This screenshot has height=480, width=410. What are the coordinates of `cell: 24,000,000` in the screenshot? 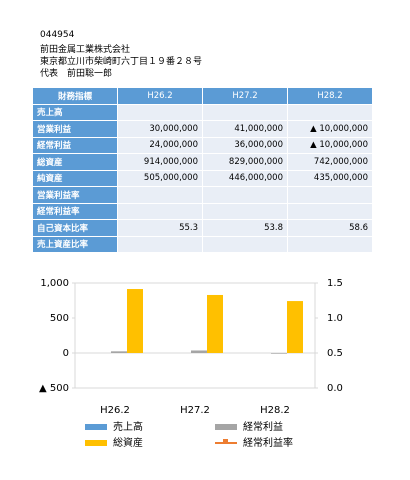 It's located at (160, 145).